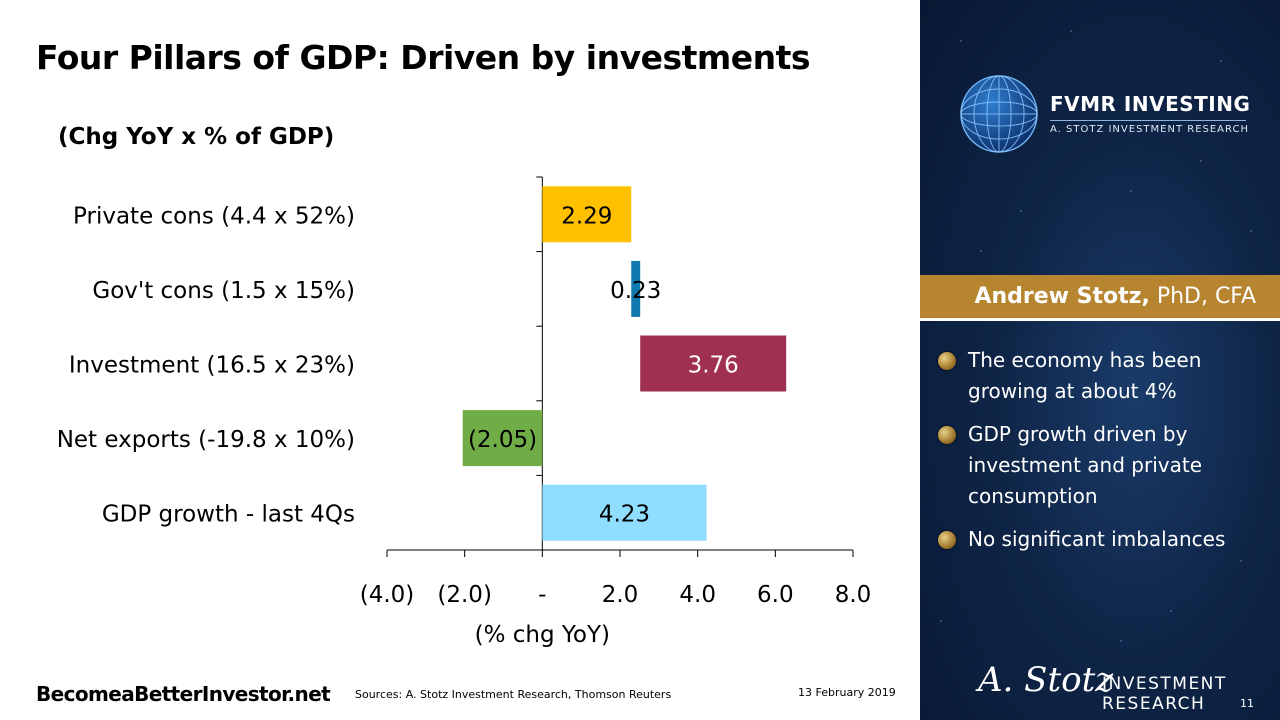 Image resolution: width=1280 pixels, height=720 pixels. I want to click on signature-line2: RESEARCH, so click(1154, 704).